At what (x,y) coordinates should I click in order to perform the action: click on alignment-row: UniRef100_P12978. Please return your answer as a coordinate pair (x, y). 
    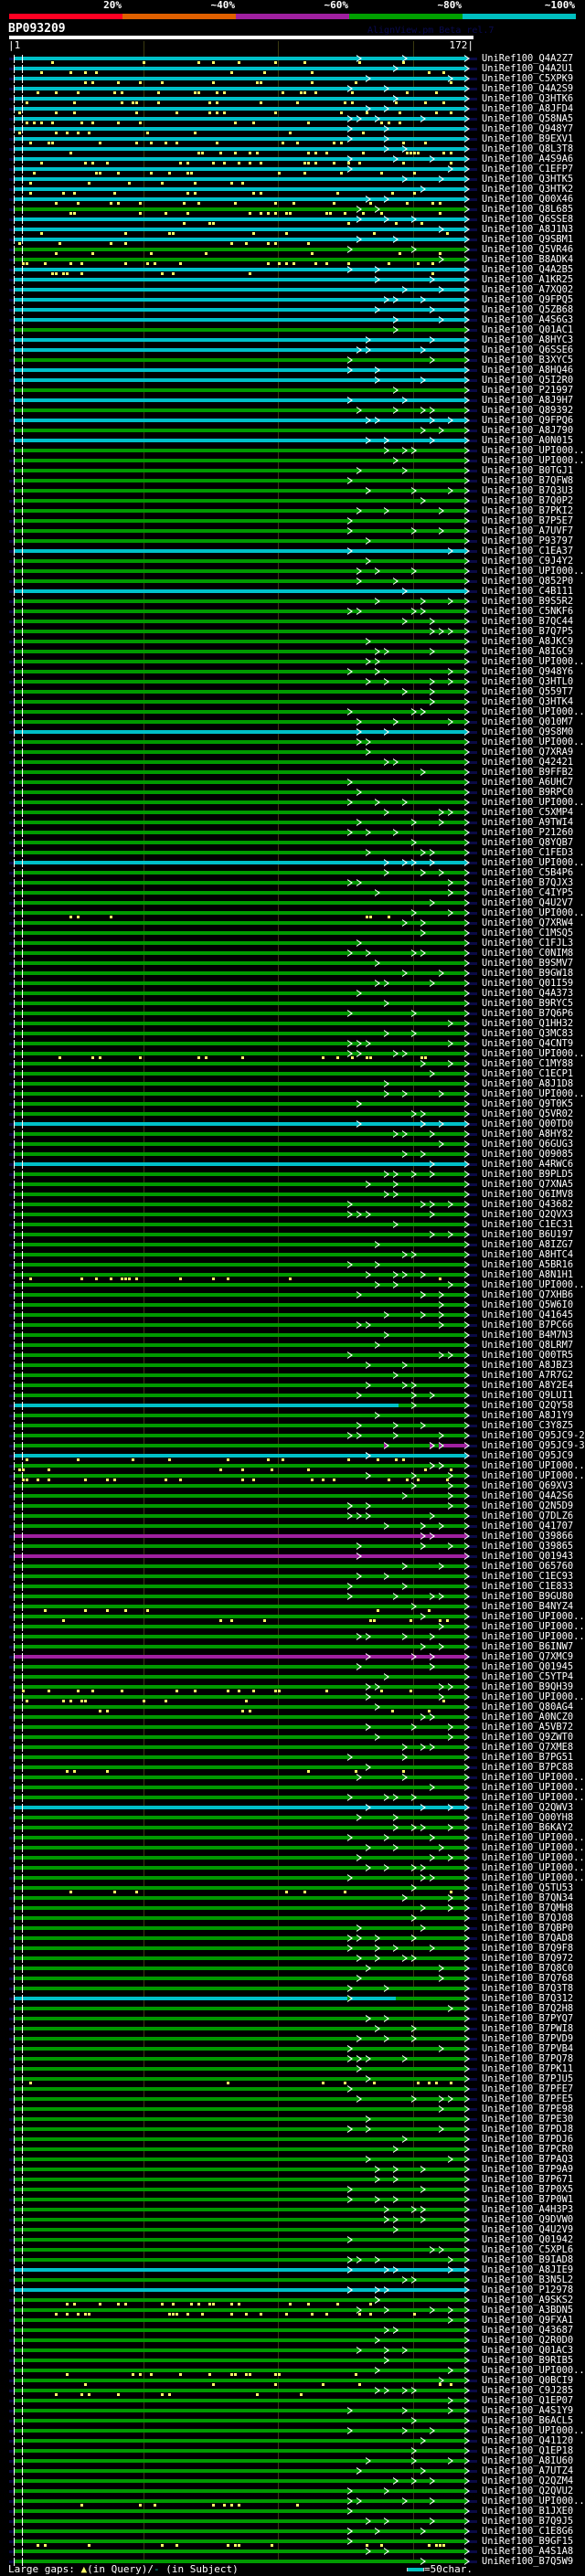
    Looking at the image, I should click on (293, 2290).